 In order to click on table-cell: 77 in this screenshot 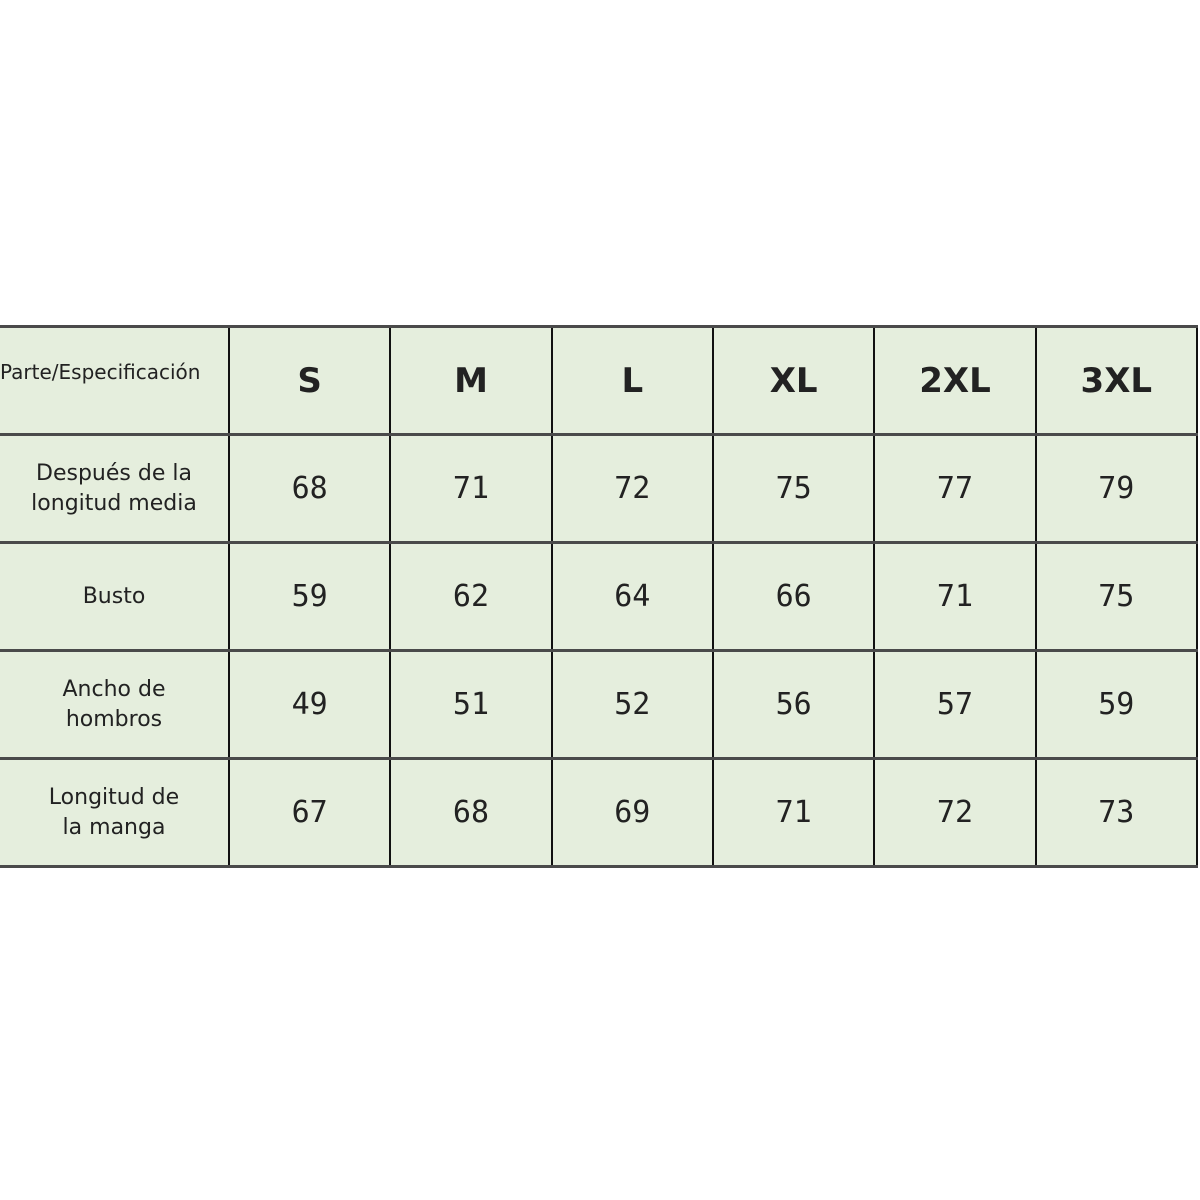, I will do `click(955, 488)`.